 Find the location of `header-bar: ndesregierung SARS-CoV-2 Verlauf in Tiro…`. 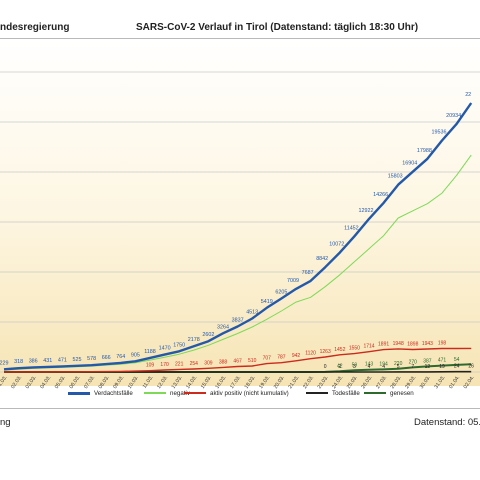

header-bar: ndesregierung SARS-CoV-2 Verlauf in Tiro… is located at coordinates (240, 20).